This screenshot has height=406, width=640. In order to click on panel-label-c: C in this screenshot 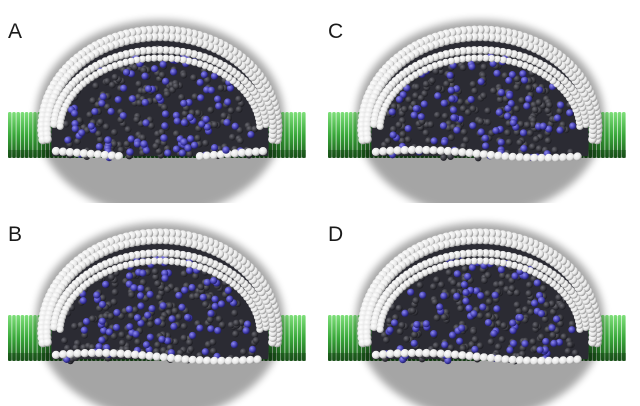, I will do `click(336, 31)`.